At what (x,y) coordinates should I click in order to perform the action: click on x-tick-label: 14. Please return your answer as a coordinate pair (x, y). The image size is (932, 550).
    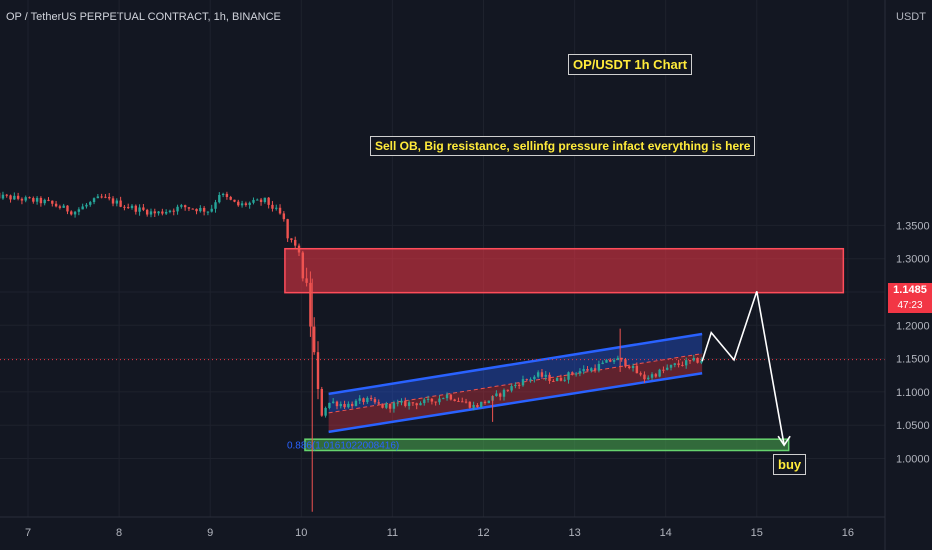
    Looking at the image, I should click on (666, 533).